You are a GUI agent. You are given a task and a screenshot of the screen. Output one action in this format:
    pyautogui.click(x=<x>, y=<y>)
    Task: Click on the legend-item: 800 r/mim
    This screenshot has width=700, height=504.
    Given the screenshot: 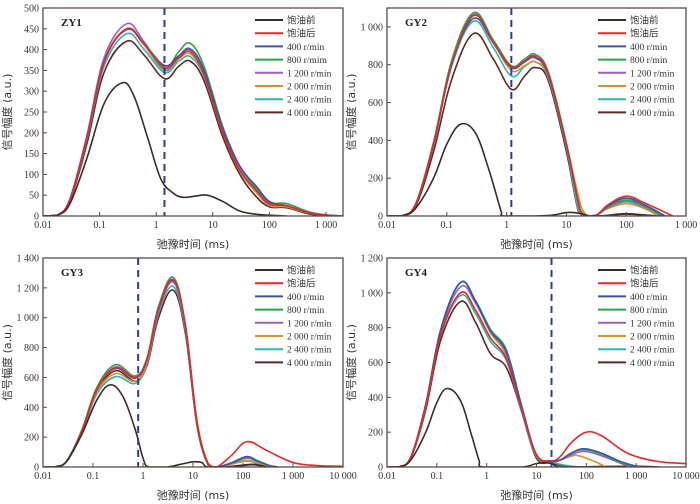 What is the action you would take?
    pyautogui.click(x=291, y=61)
    